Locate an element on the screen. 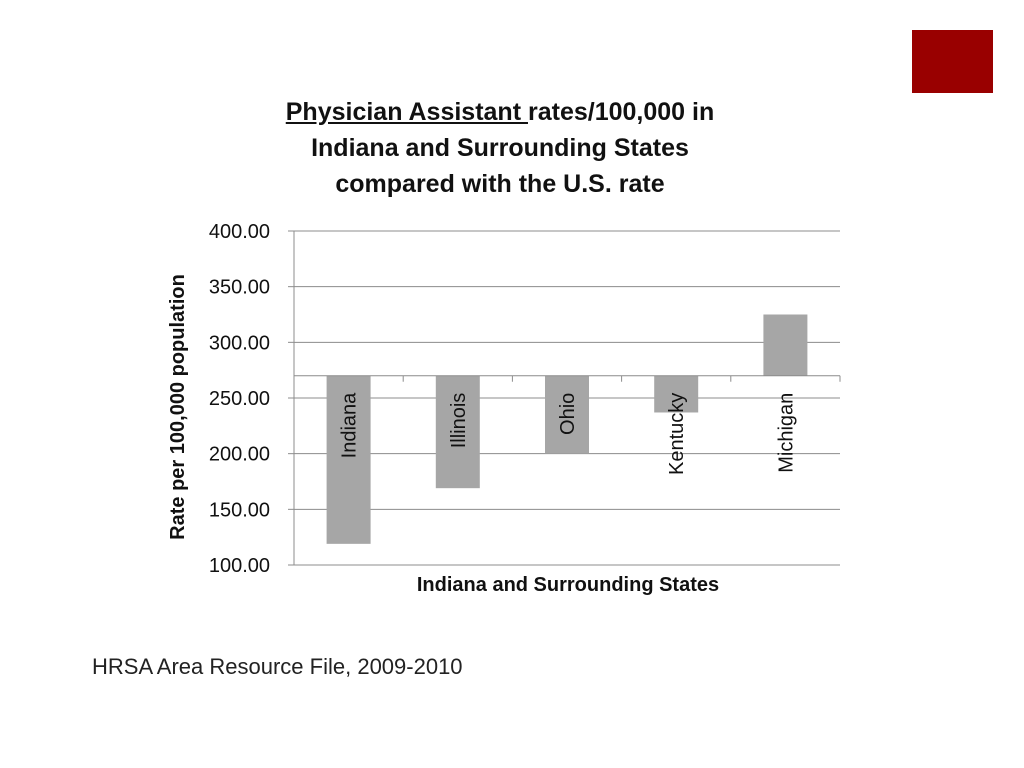 The image size is (1024, 768). chart-title-line1-rest: rates/100,000 in is located at coordinates (621, 112).